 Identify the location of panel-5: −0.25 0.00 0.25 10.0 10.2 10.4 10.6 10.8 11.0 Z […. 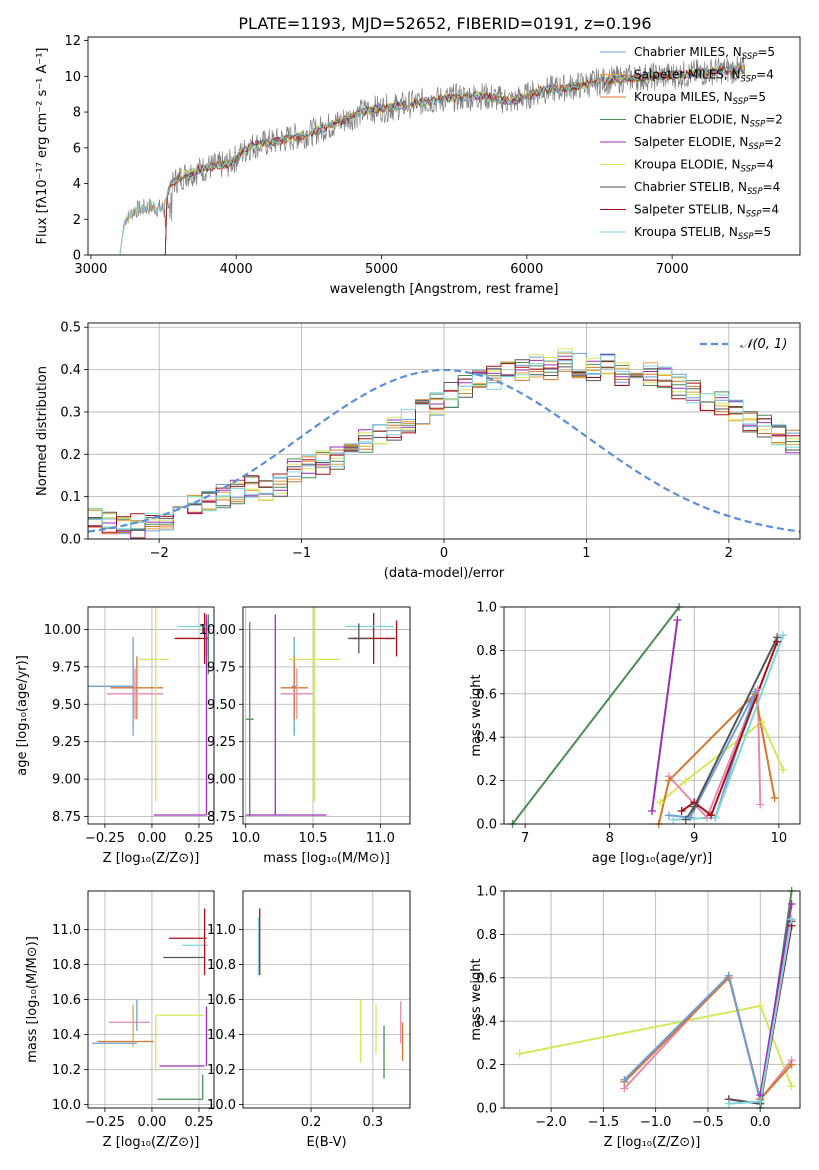
(120, 1020).